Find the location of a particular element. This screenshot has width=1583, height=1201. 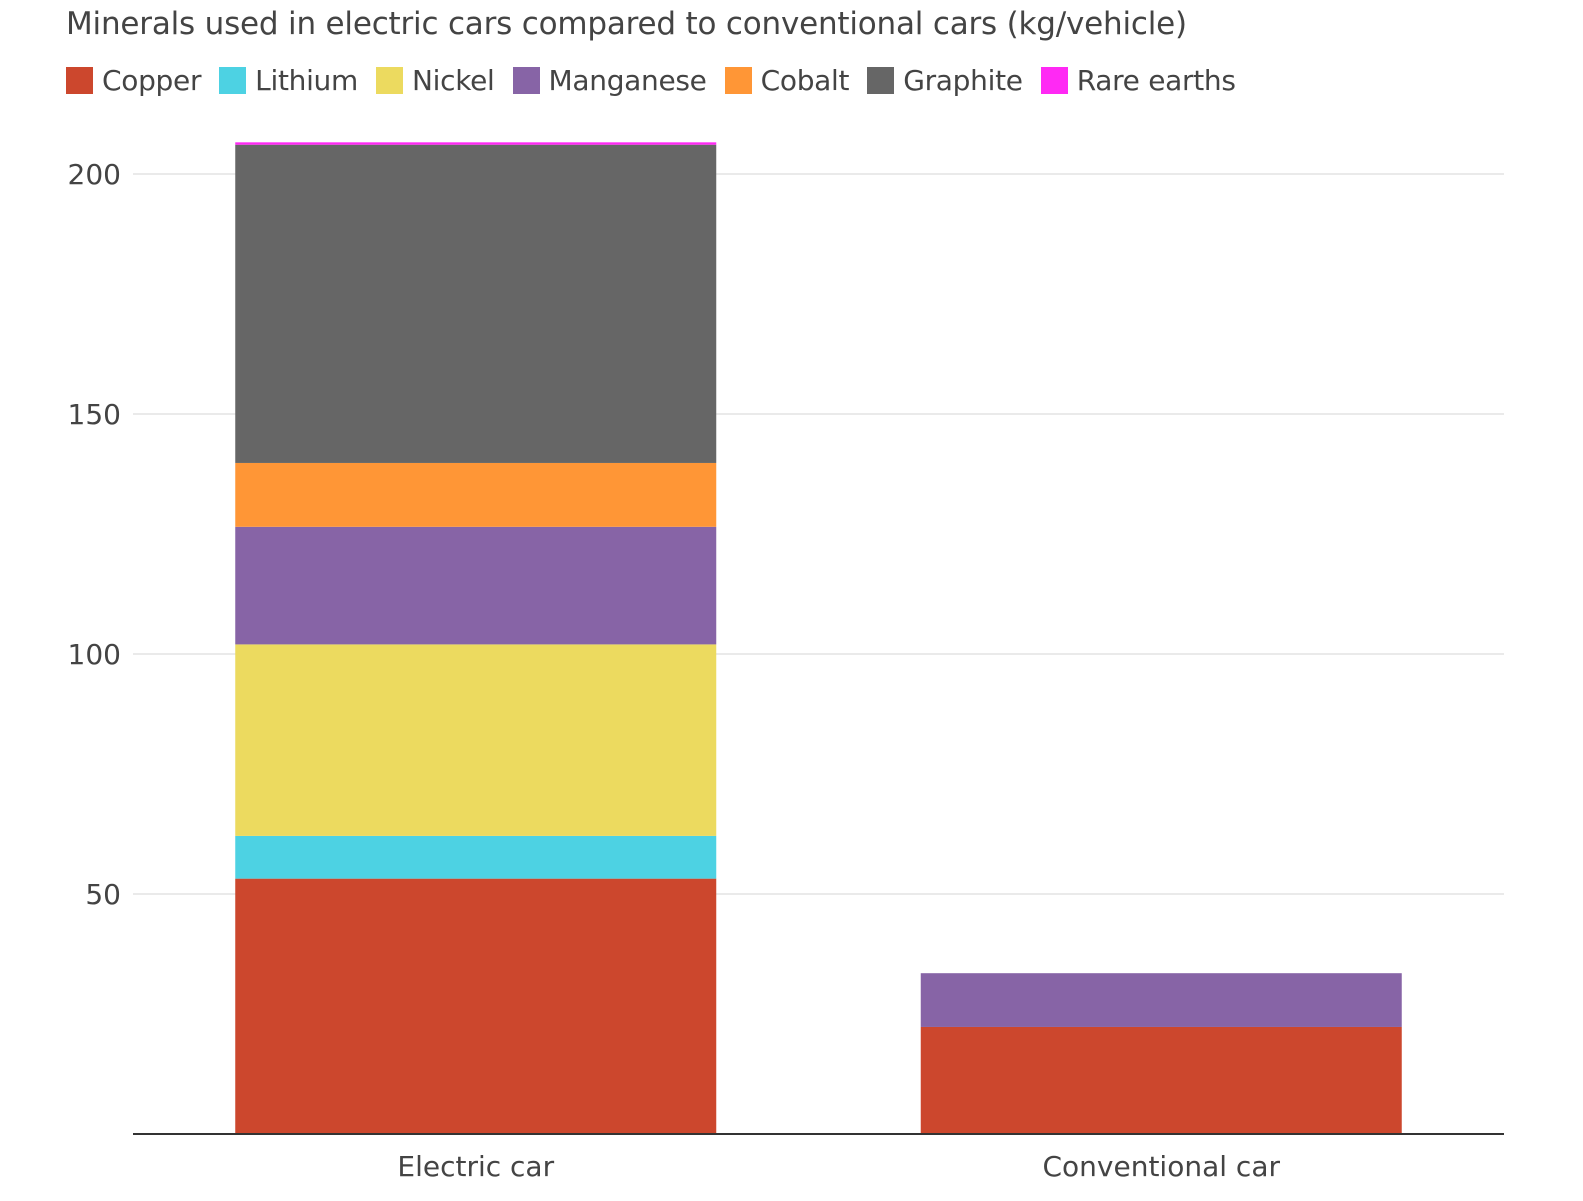

legend-item-copper: Copper is located at coordinates (133, 80).